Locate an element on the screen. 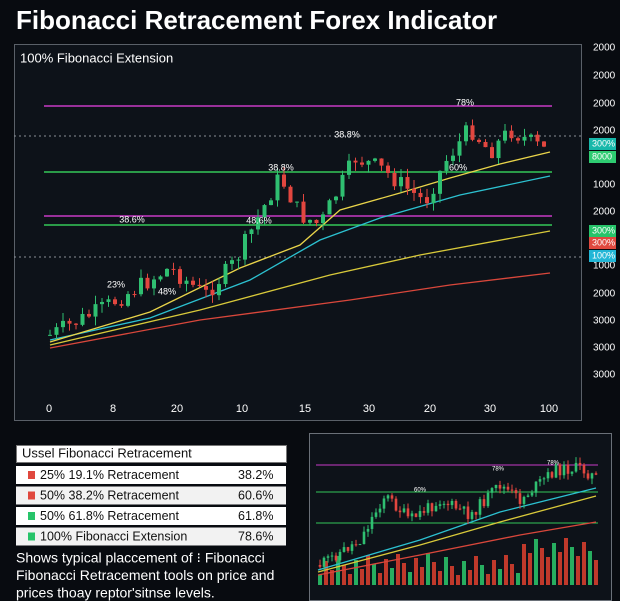 The width and height of the screenshot is (620, 601). caption-line: Shows typical placcement of ⁝ Fibonacci is located at coordinates (140, 558).